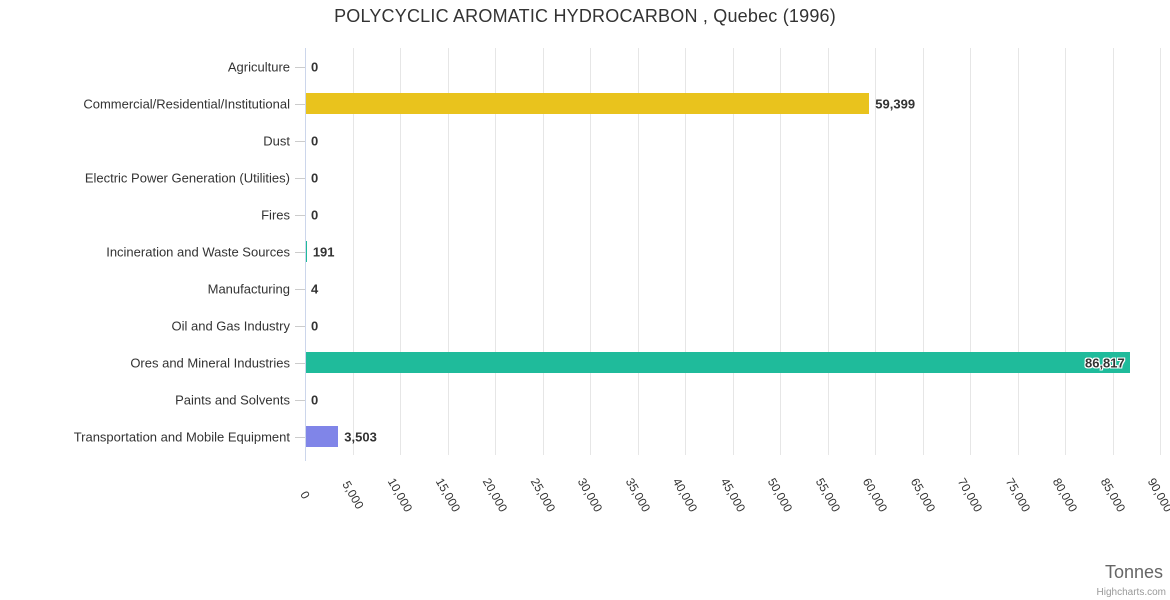 This screenshot has height=600, width=1170. I want to click on x-axis-tick-label: 60,000, so click(875, 495).